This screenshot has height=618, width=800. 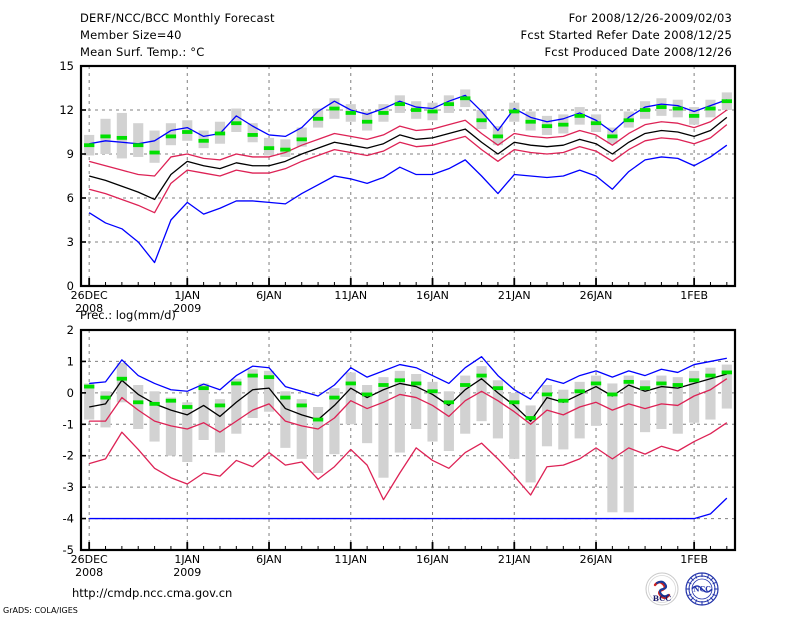 I want to click on y-tick-label: 12, so click(x=66, y=110).